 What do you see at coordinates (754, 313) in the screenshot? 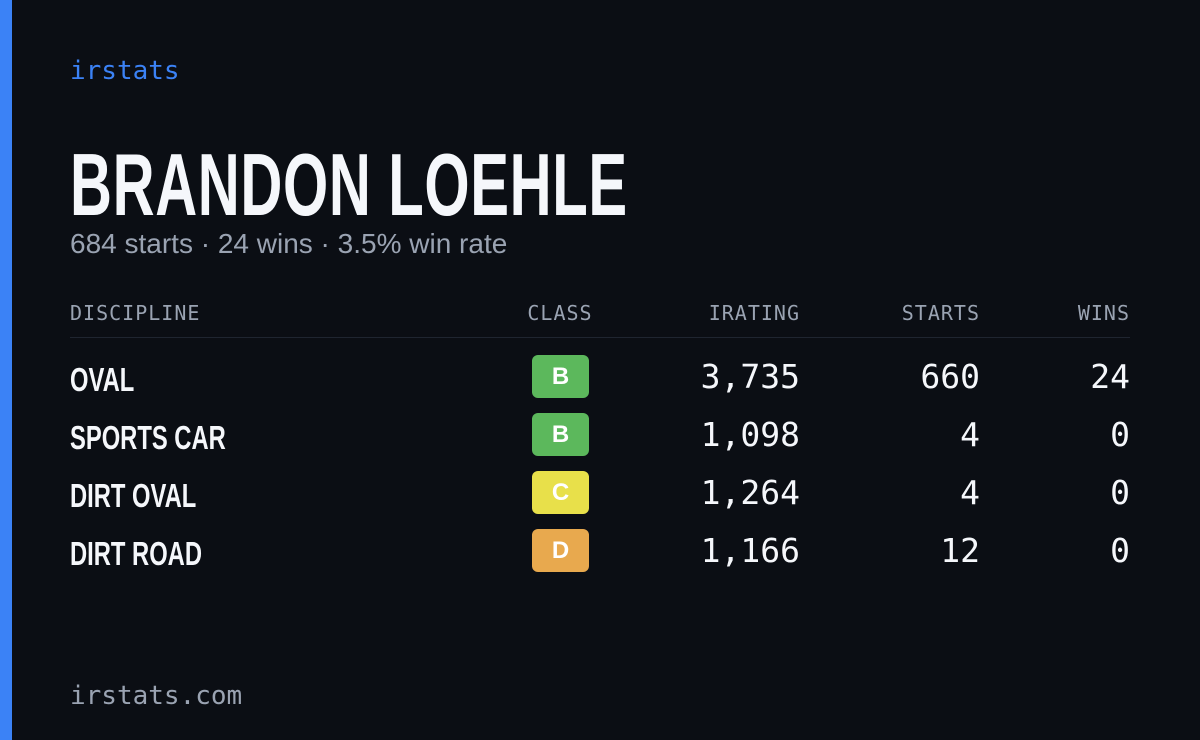
I see `column-header: IRATING` at bounding box center [754, 313].